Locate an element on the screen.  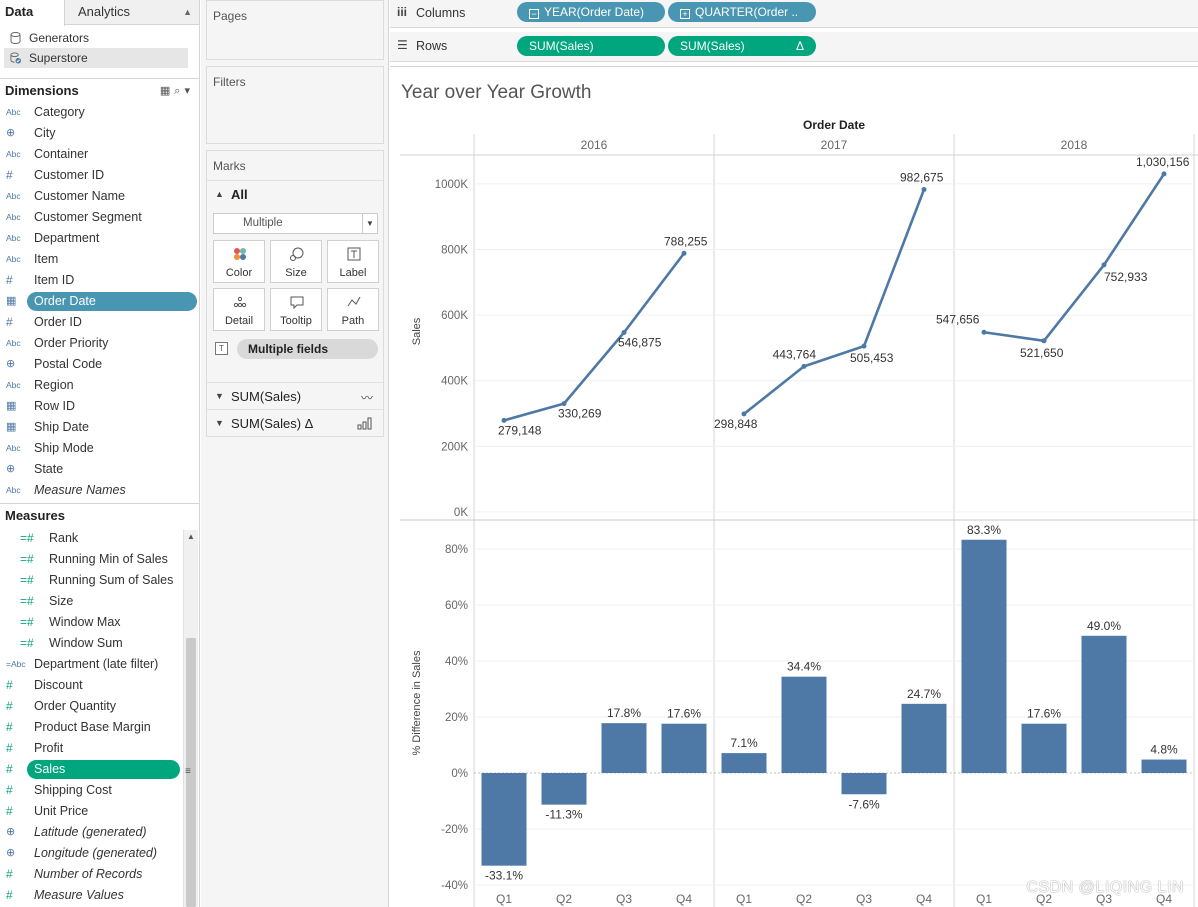
field-running-sum-of-sales: =# Running Sum of Sales is located at coordinates (98, 580).